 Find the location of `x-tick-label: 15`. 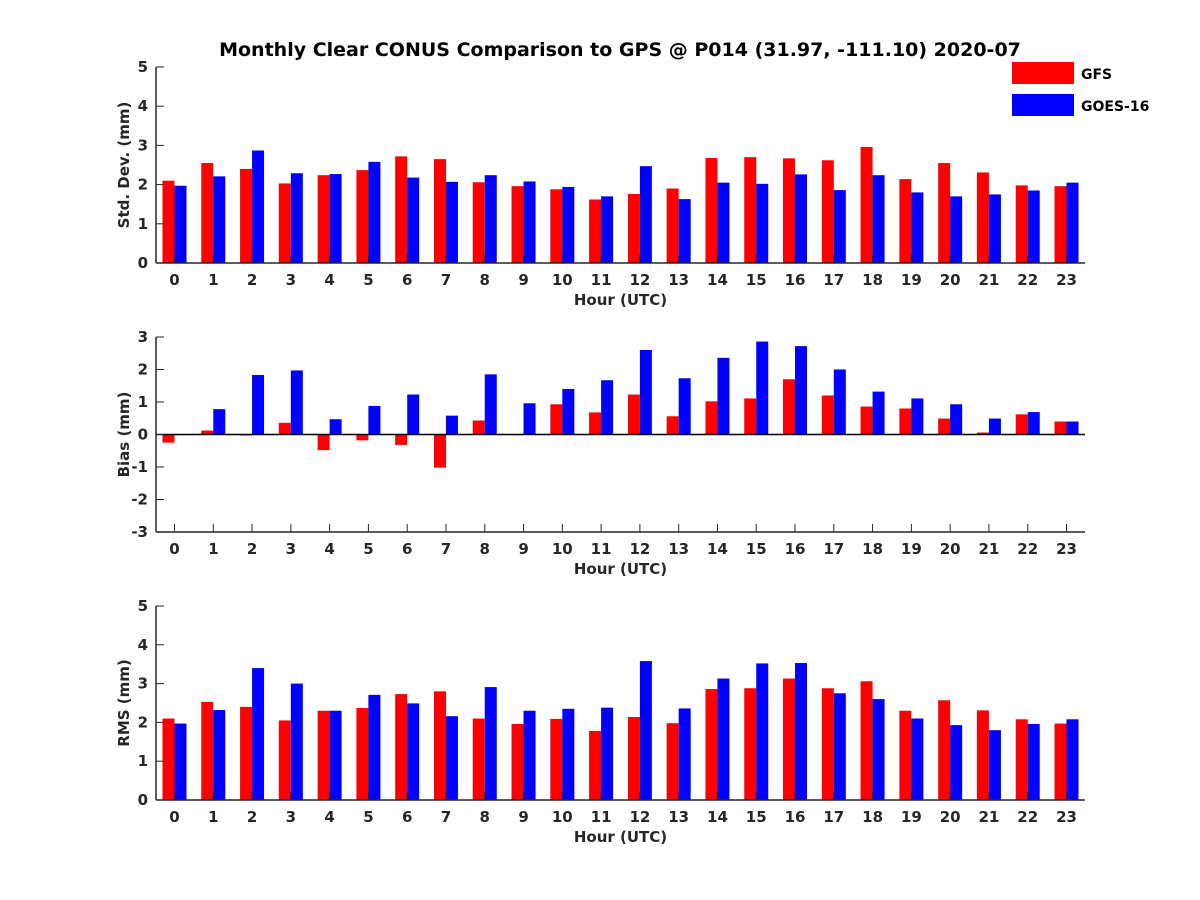

x-tick-label: 15 is located at coordinates (756, 817).